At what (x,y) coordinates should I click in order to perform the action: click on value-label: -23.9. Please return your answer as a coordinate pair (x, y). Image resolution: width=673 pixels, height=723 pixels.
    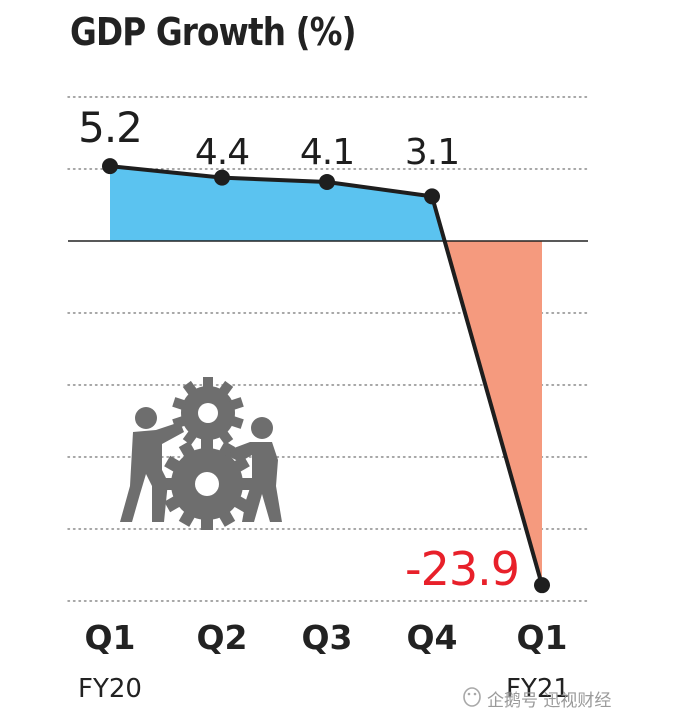
    Looking at the image, I should click on (462, 569).